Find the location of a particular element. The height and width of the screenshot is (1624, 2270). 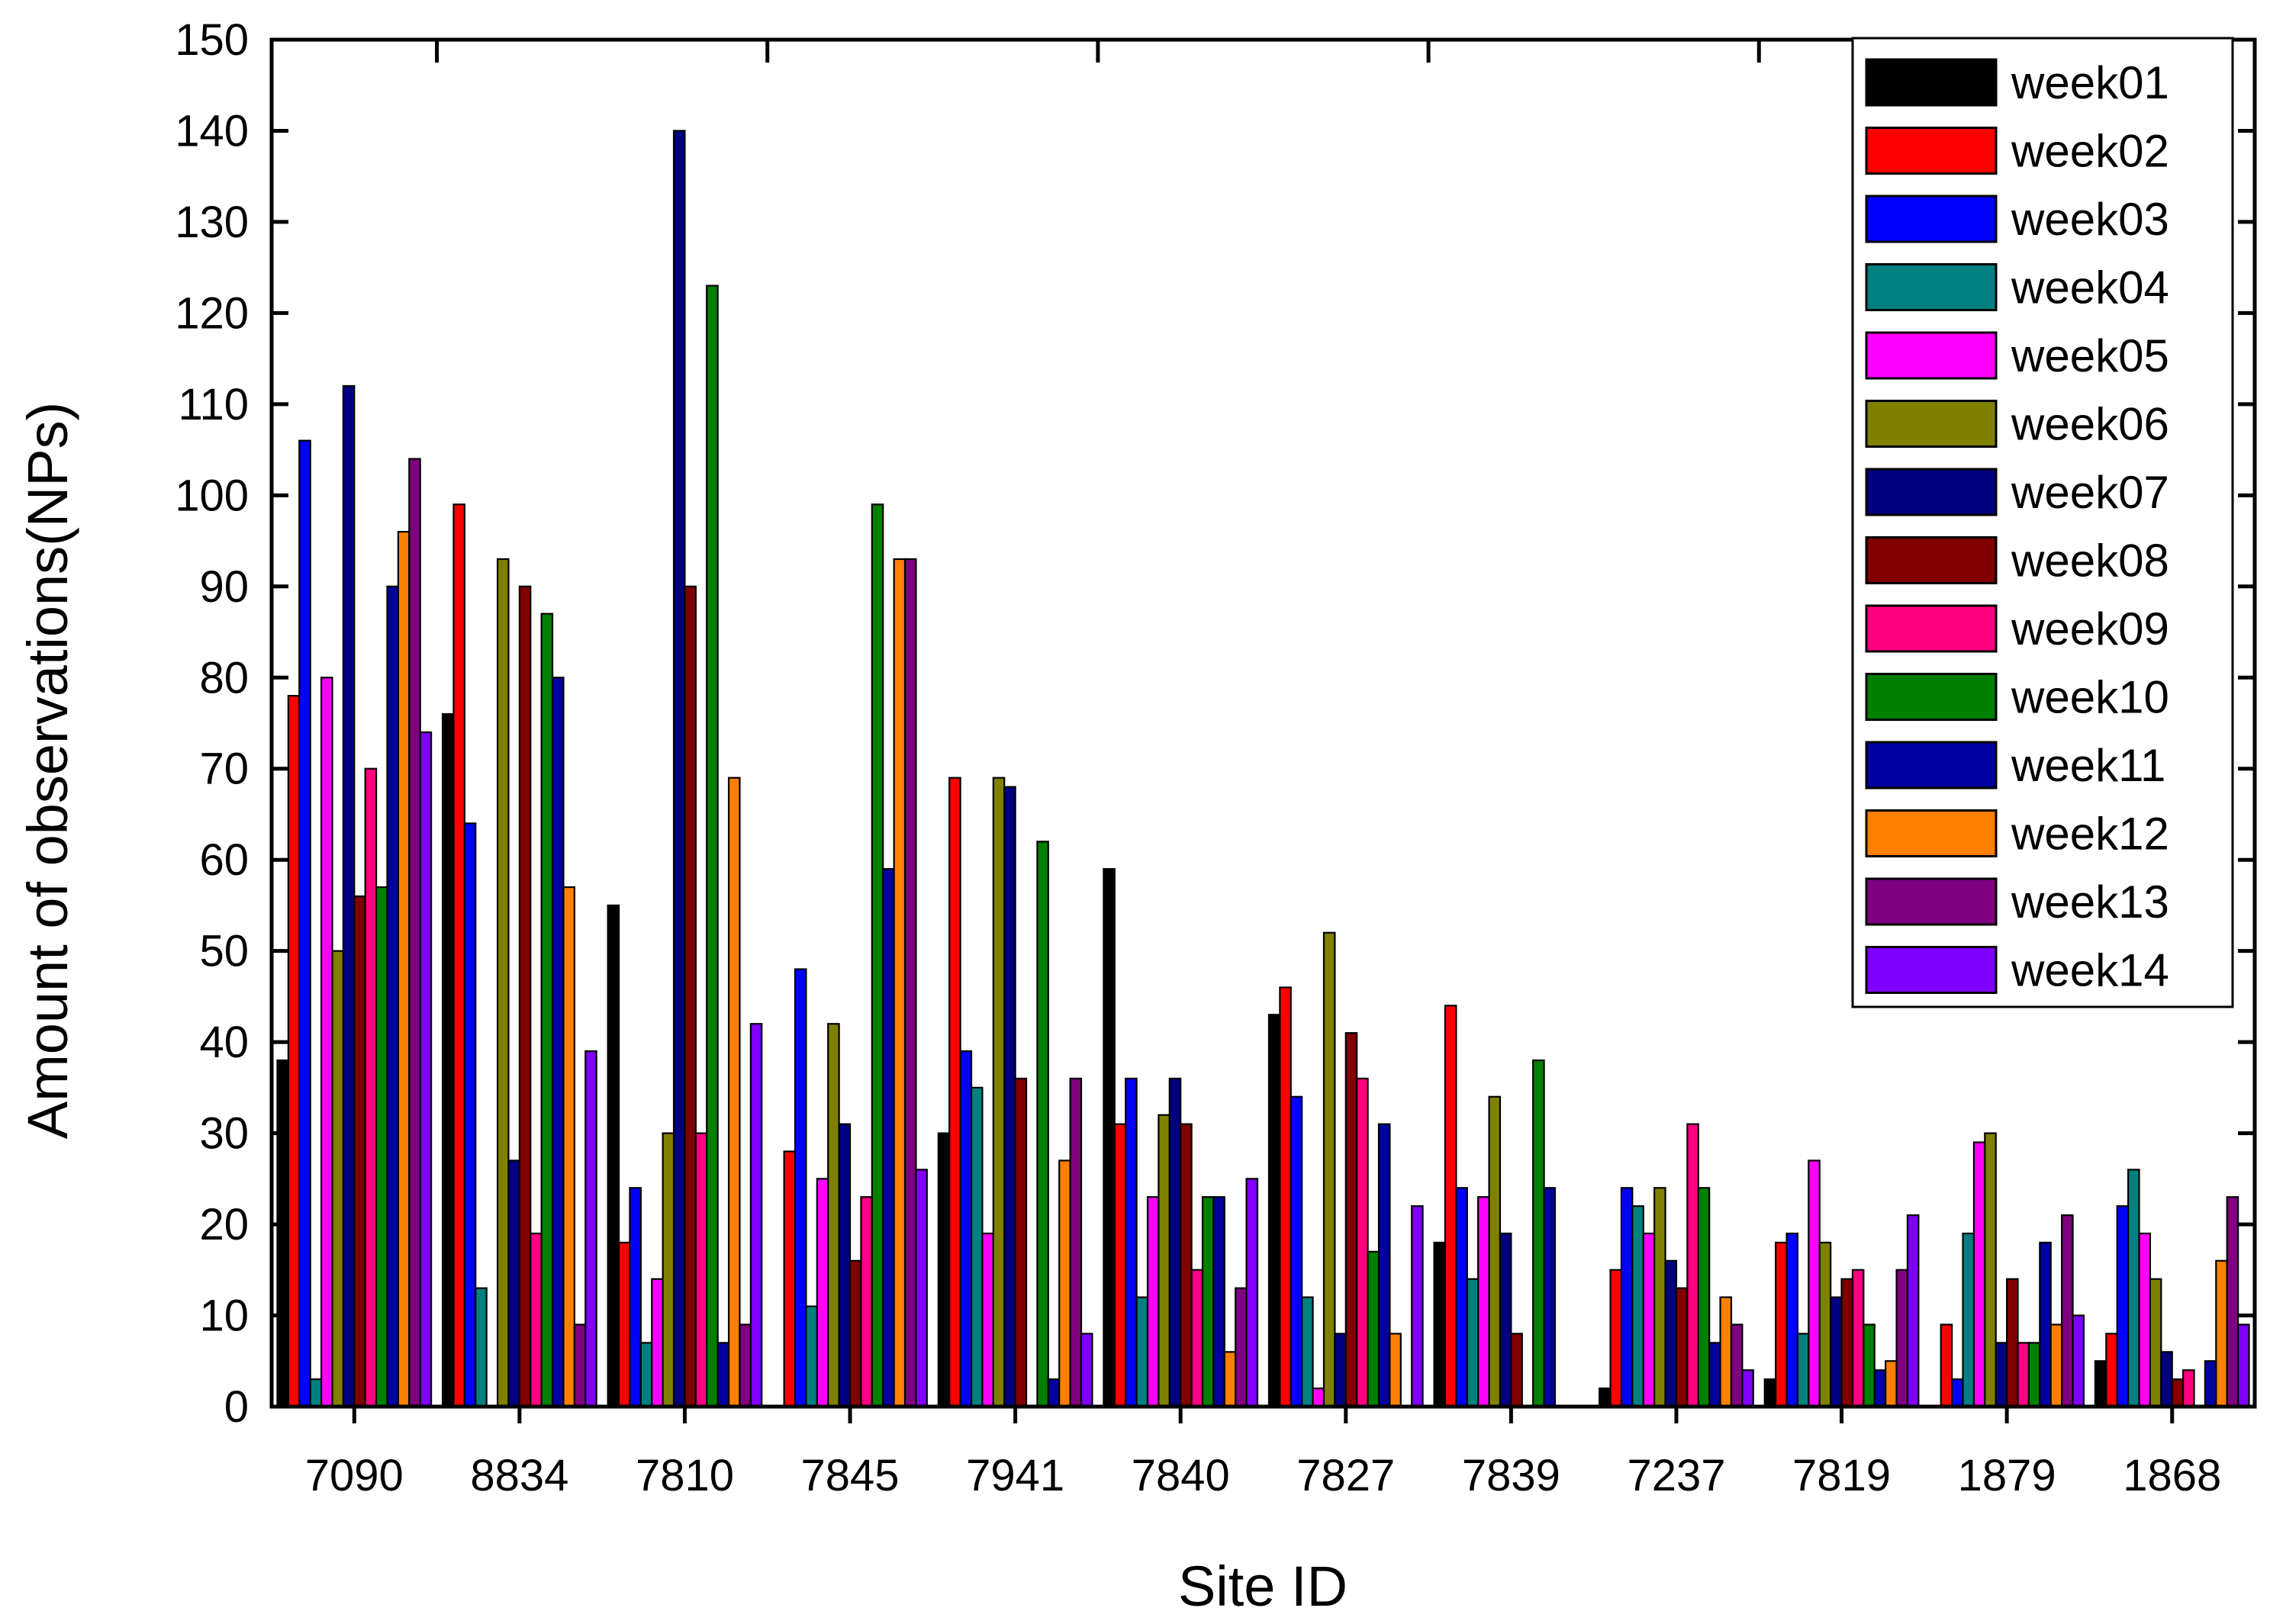

x-tick-label: 7090 is located at coordinates (354, 1475).